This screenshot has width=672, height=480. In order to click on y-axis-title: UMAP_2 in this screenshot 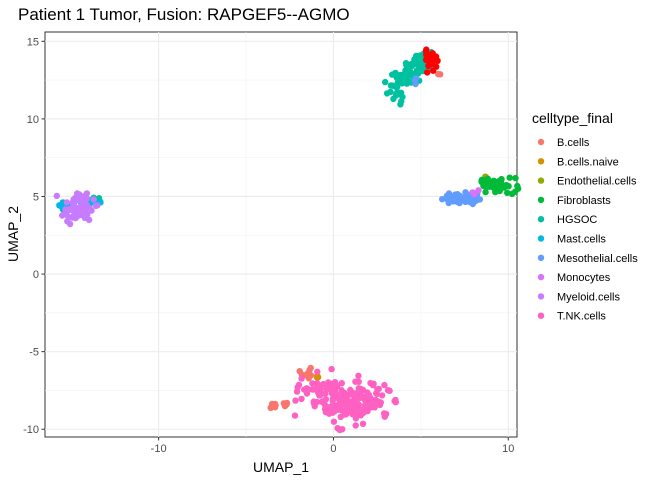, I will do `click(13, 234)`.